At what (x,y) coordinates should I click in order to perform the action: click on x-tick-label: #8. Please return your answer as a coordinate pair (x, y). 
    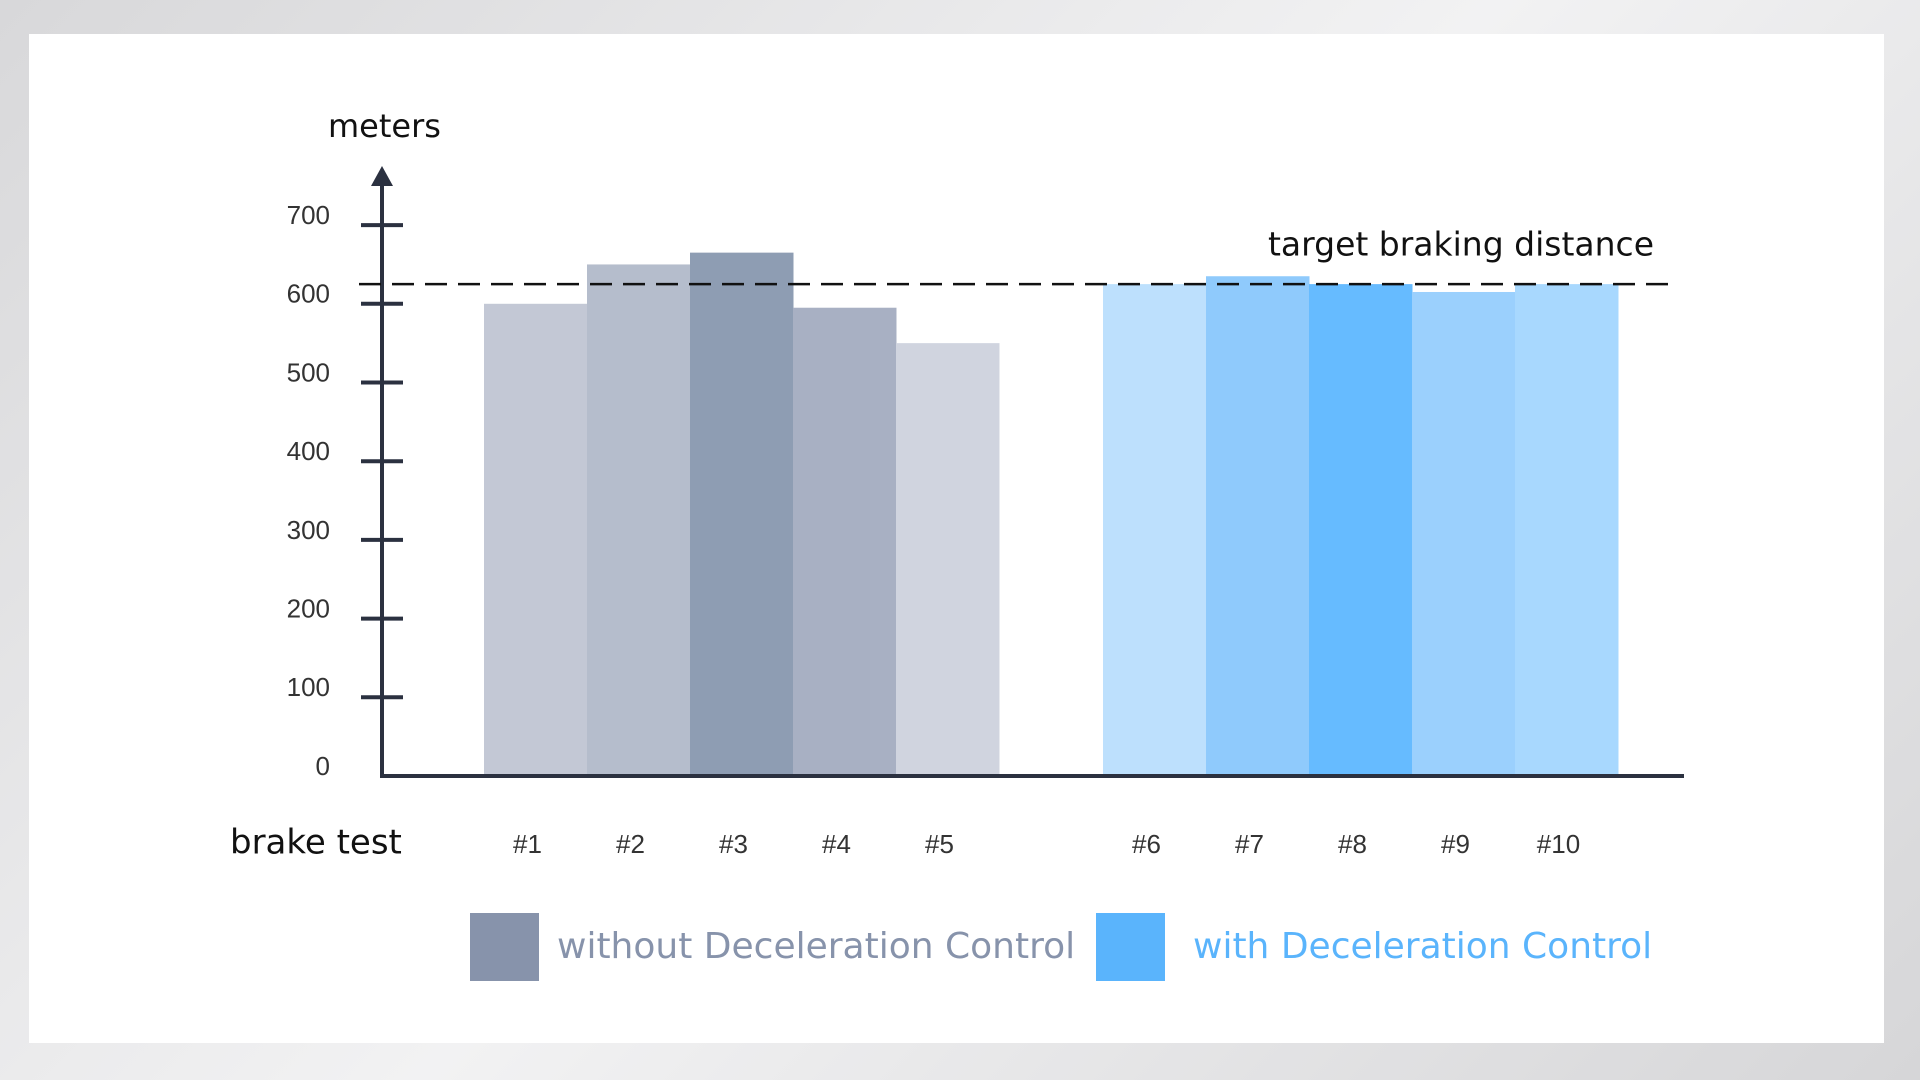
    Looking at the image, I should click on (1352, 844).